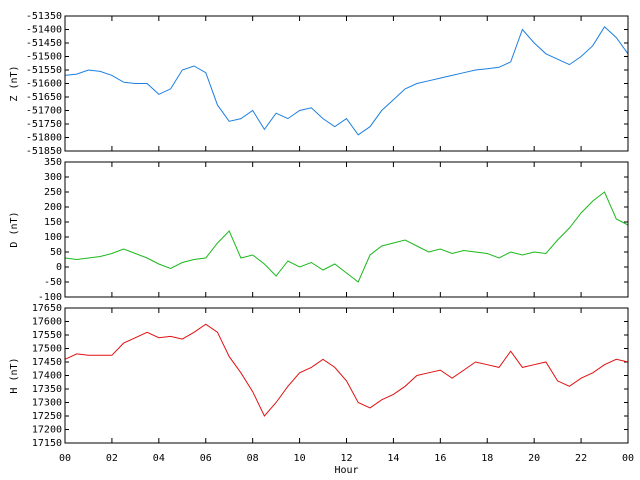 Image resolution: width=640 pixels, height=480 pixels. Describe the element at coordinates (53, 177) in the screenshot. I see `y-tick-label: 300` at that location.